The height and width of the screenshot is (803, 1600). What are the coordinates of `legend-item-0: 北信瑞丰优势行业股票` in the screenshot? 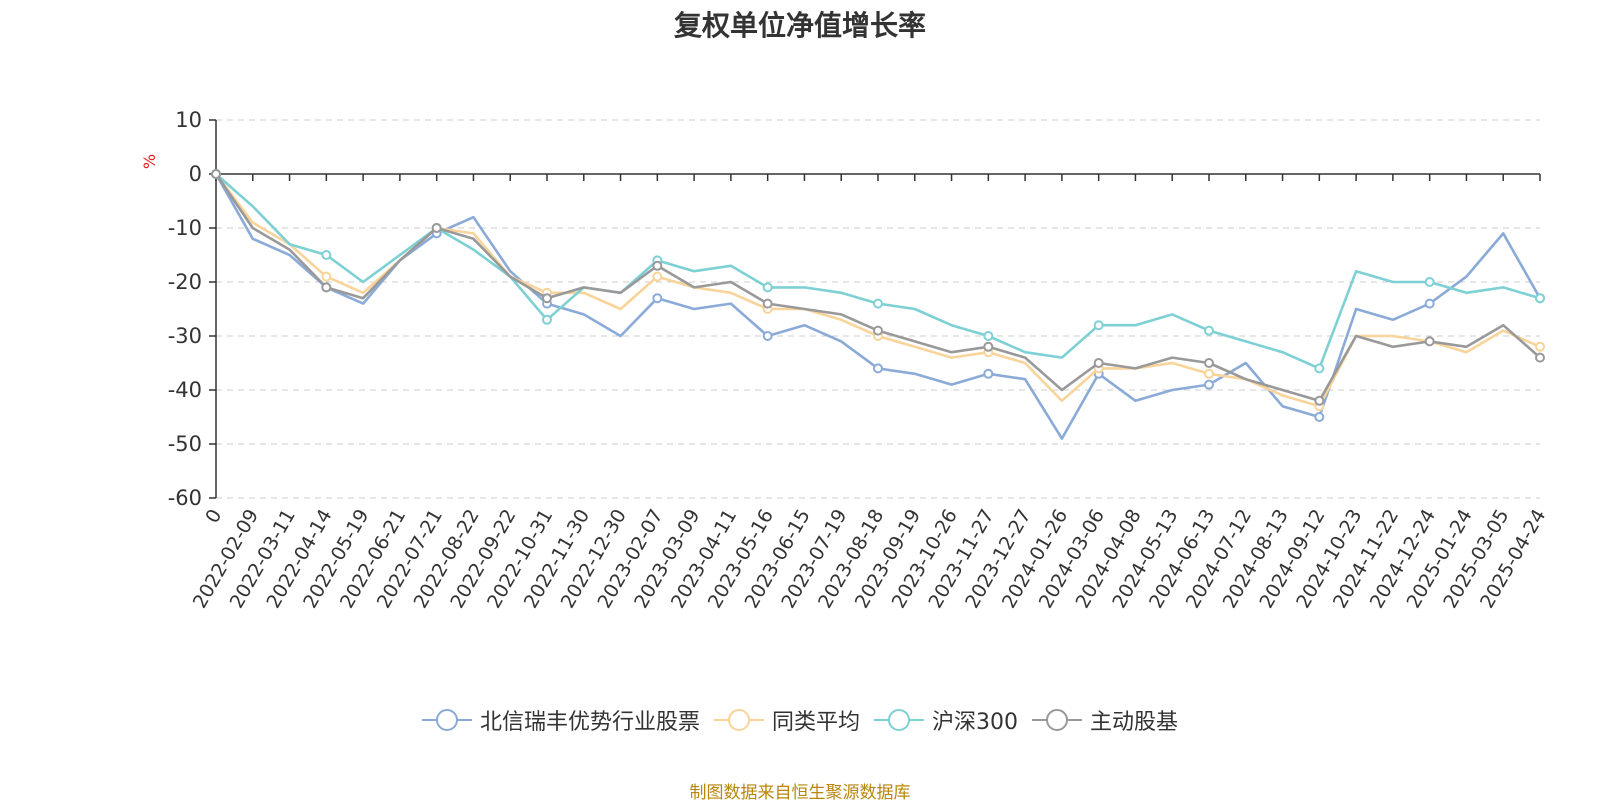 It's located at (560, 720).